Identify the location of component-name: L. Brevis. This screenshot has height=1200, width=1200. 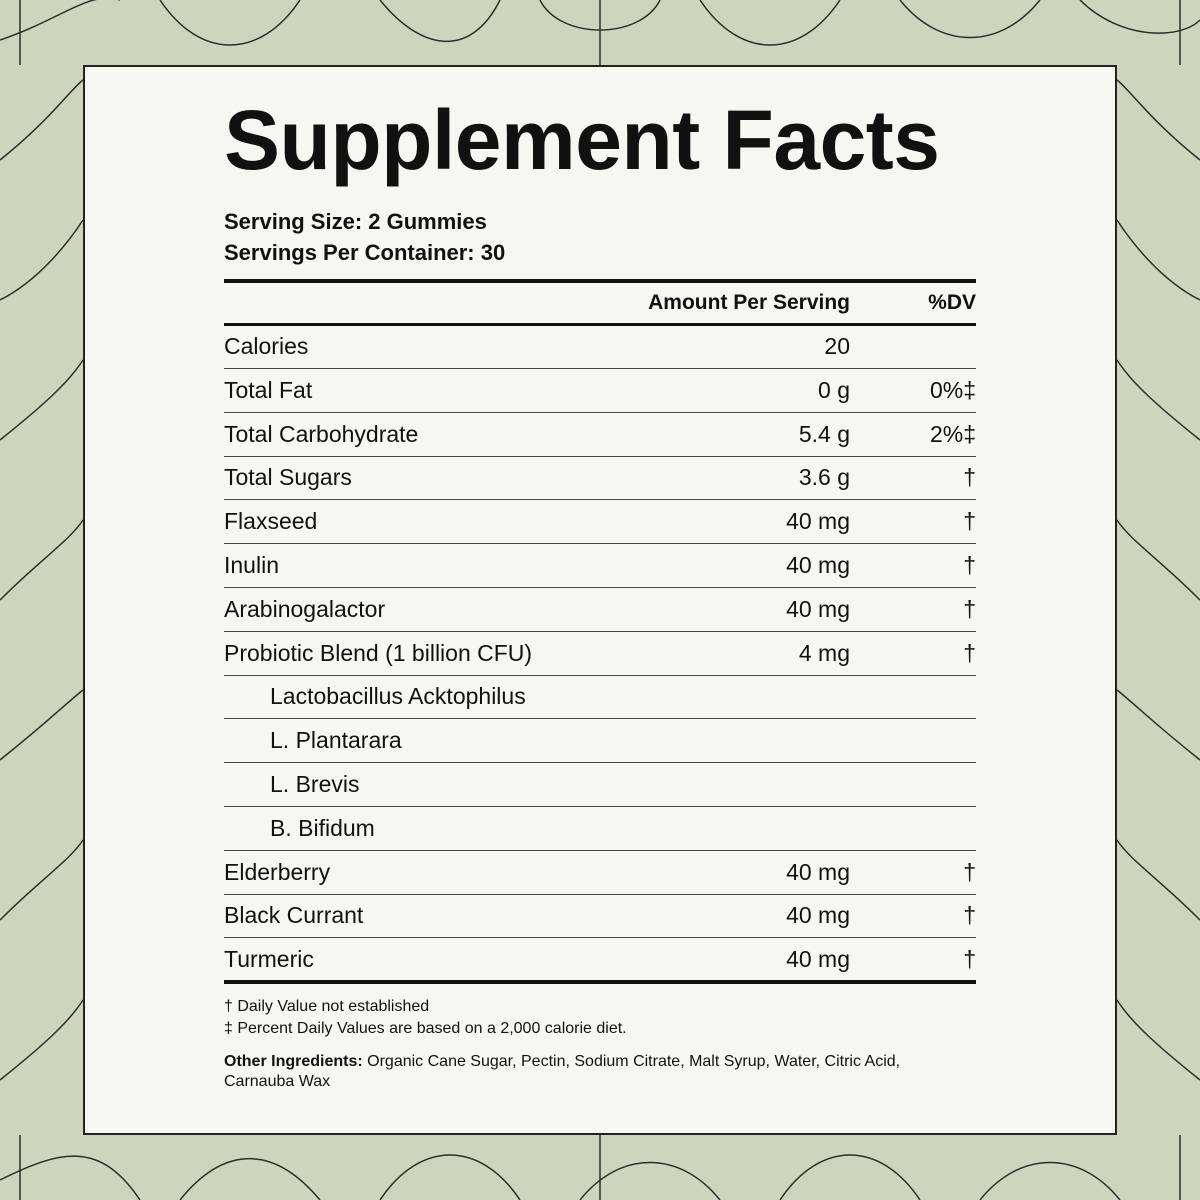
(315, 784).